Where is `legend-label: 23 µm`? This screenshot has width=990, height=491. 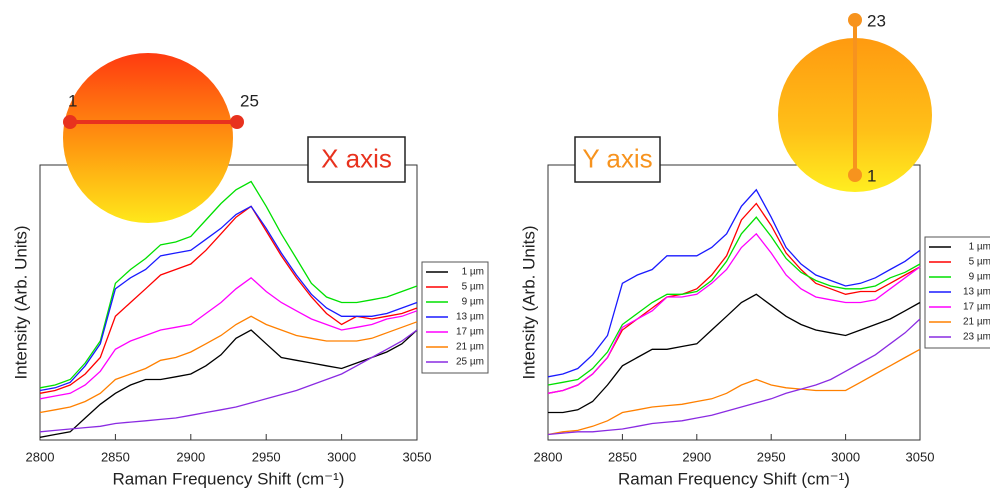
legend-label: 23 µm is located at coordinates (976, 337).